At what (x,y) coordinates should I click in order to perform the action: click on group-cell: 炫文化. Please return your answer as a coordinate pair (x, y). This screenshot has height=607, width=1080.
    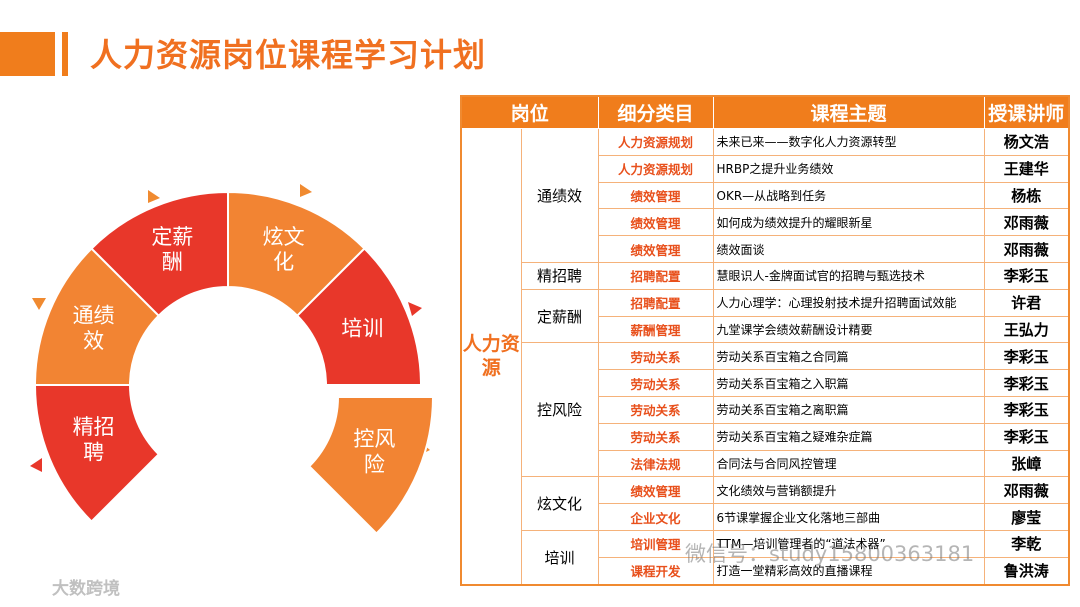
    Looking at the image, I should click on (559, 503).